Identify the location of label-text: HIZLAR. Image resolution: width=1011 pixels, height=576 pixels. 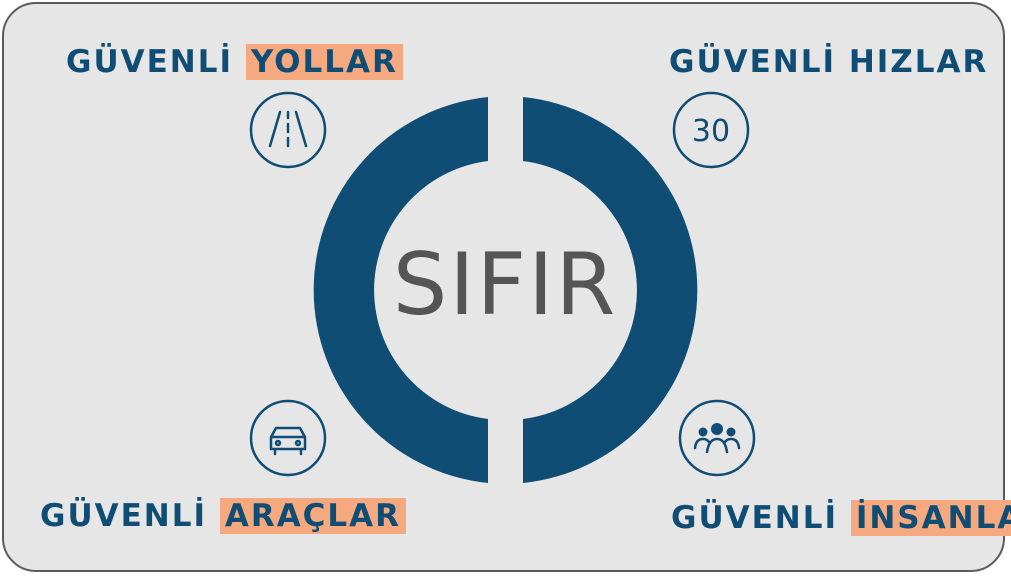
(918, 62).